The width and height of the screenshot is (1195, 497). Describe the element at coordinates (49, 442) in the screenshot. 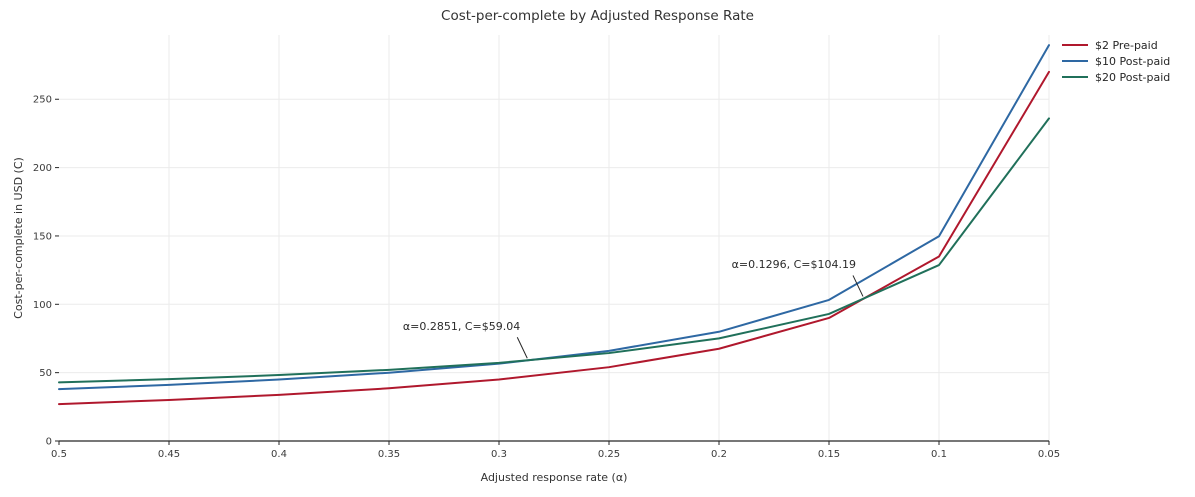

I see `y-tick-label: 0` at that location.